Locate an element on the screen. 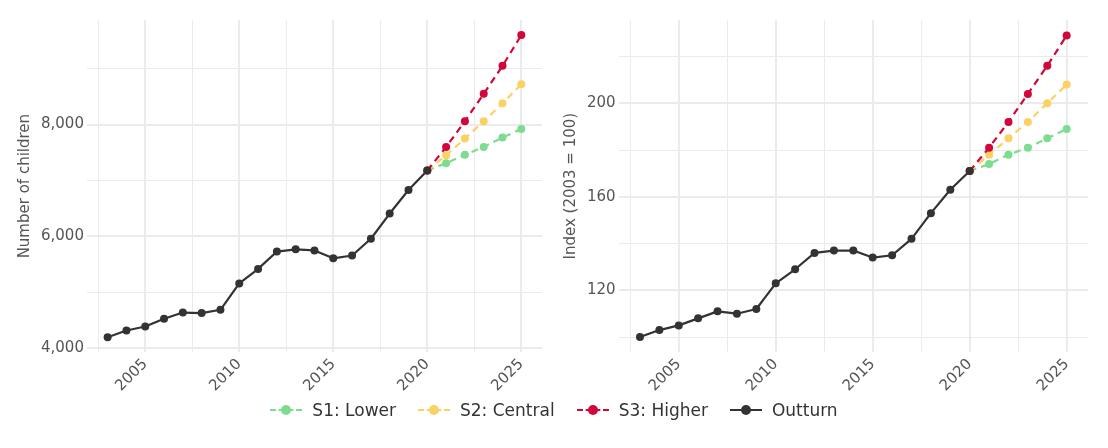 The image size is (1108, 448). legend-label: S3: Higher is located at coordinates (663, 410).